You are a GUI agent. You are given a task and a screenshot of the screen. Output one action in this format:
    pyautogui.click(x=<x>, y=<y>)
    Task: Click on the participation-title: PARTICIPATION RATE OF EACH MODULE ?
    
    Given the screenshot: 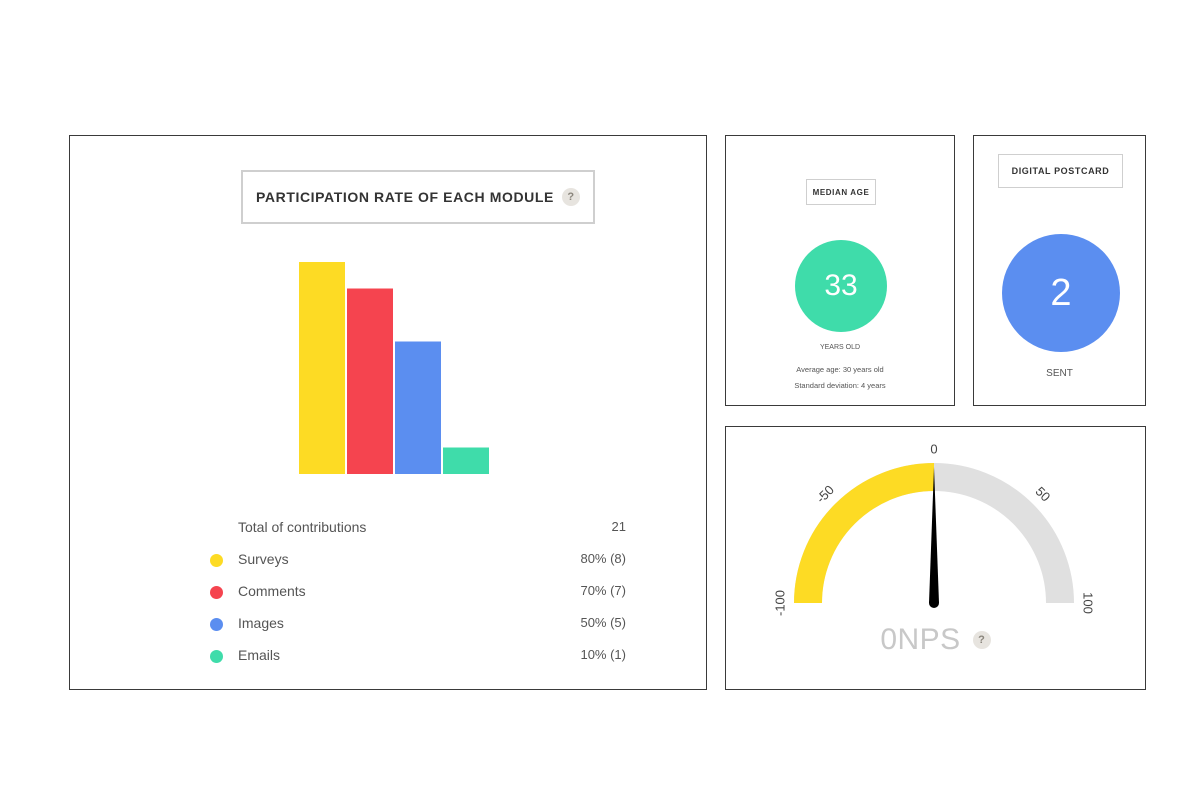 What is the action you would take?
    pyautogui.click(x=418, y=197)
    